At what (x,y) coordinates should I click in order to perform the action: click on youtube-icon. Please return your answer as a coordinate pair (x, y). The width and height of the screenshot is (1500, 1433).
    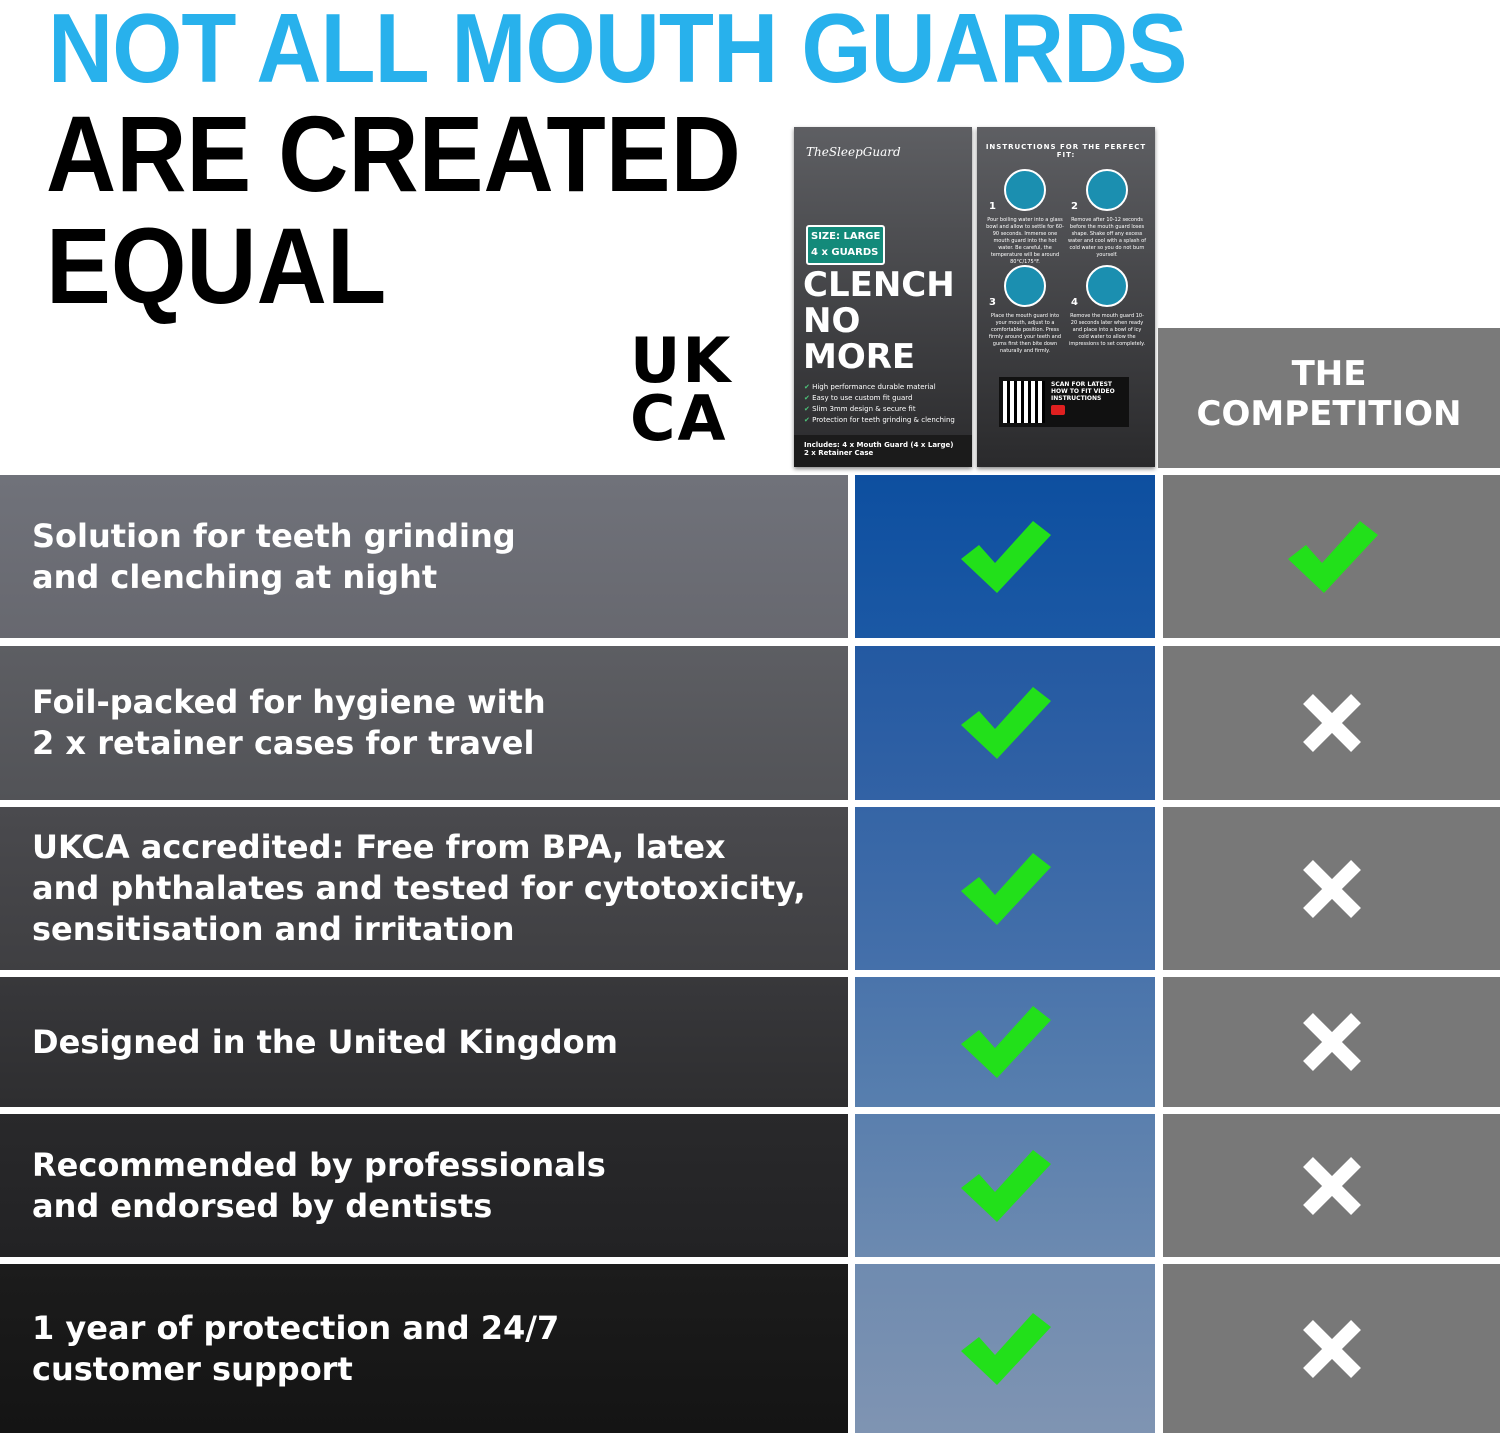
    Looking at the image, I should click on (1058, 410).